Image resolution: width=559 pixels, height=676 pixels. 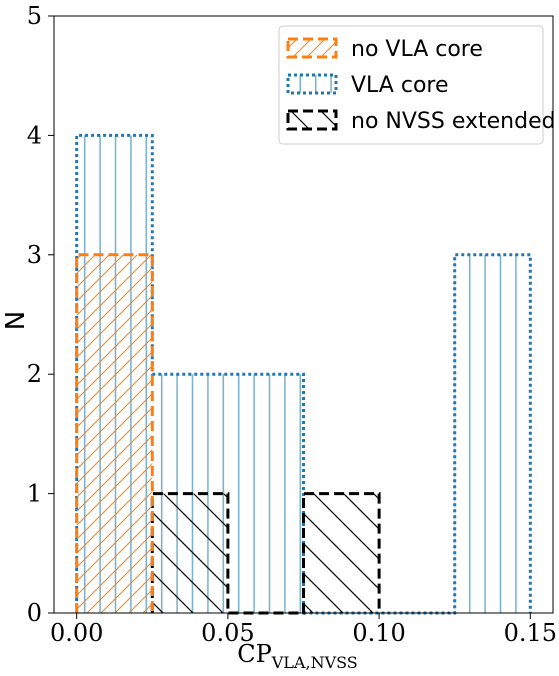 What do you see at coordinates (314, 662) in the screenshot?
I see `x-axis-label-subscript: VLA,NVSS` at bounding box center [314, 662].